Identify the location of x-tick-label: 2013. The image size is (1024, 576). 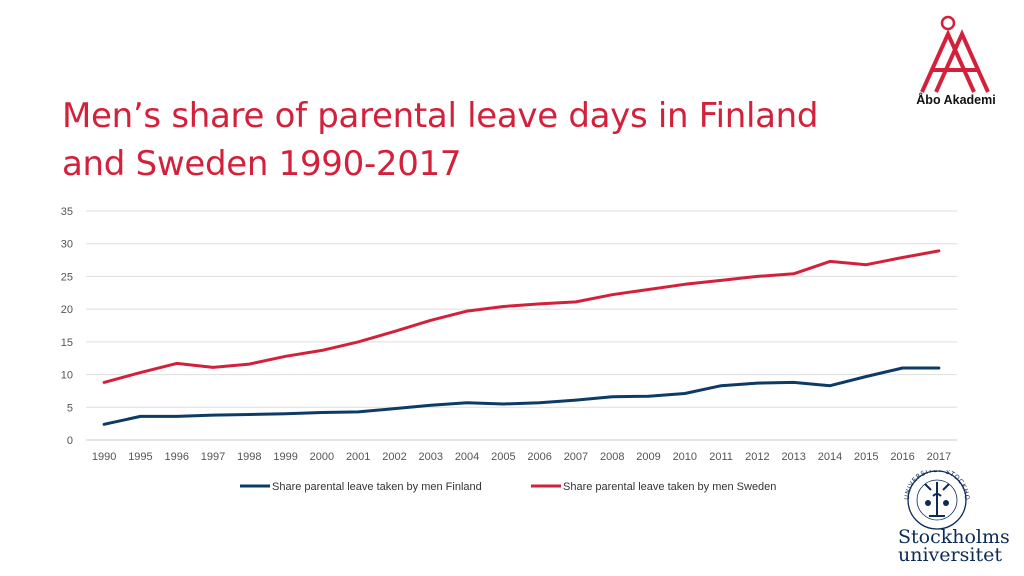
(793, 457).